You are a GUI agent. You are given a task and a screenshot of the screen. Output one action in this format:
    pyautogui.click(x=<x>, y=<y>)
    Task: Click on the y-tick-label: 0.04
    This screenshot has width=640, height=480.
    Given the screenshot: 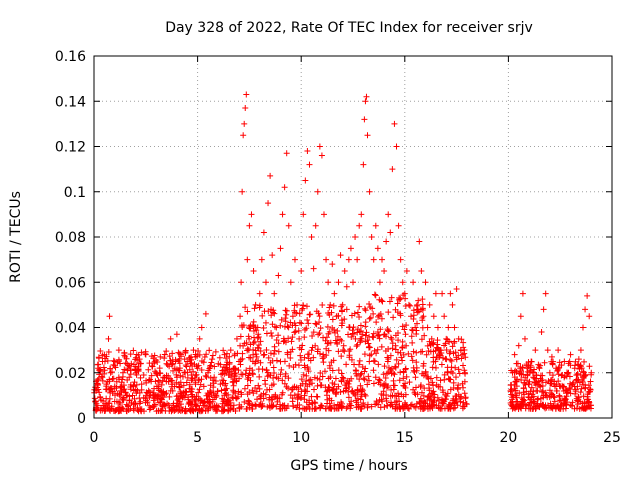 What is the action you would take?
    pyautogui.click(x=70, y=329)
    